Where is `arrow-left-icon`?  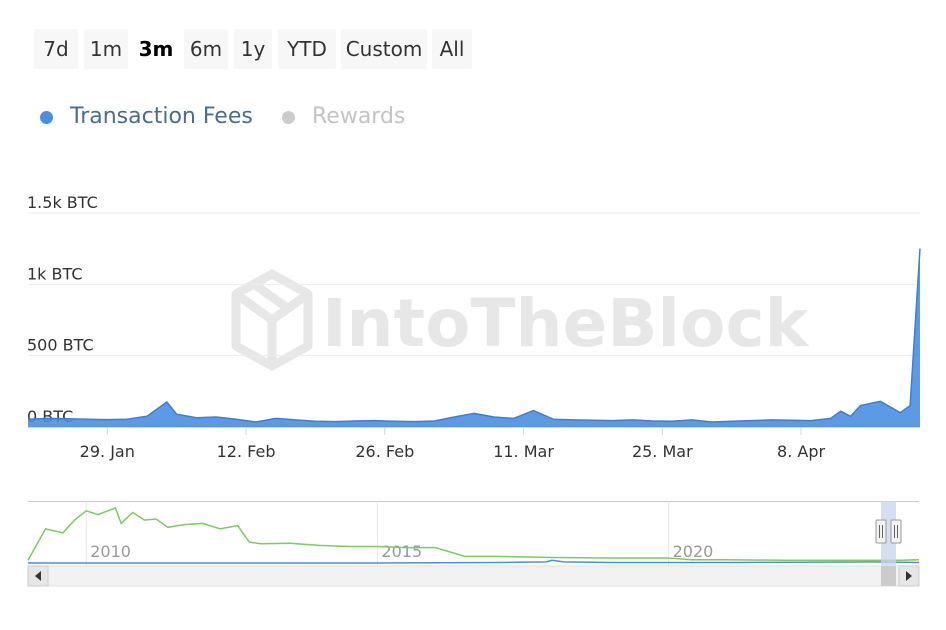 arrow-left-icon is located at coordinates (38, 576).